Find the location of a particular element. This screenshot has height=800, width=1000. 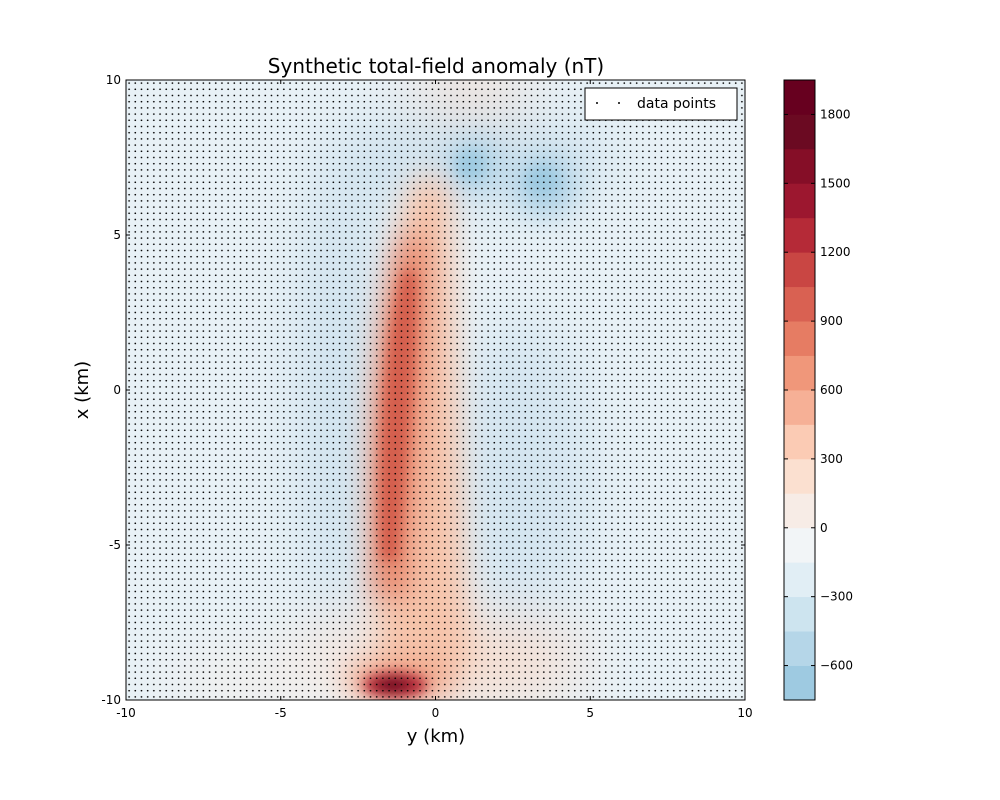

y-tick-label: -5 is located at coordinates (115, 545).